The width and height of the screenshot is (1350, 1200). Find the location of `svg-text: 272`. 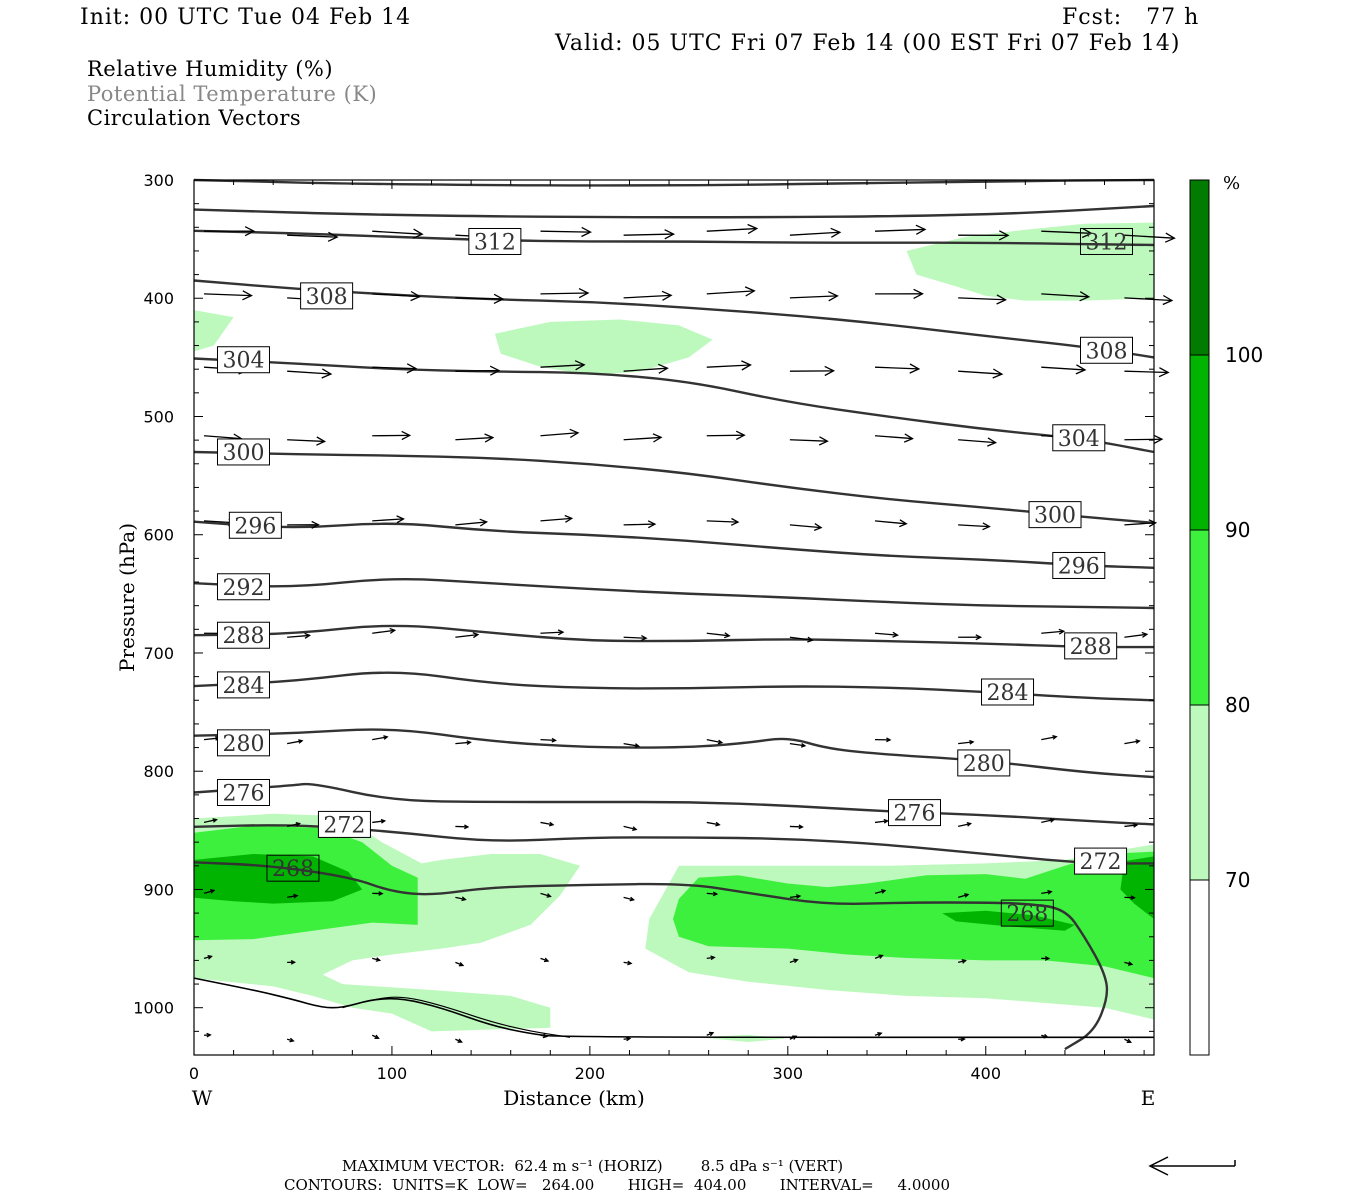

svg-text: 272 is located at coordinates (344, 825).